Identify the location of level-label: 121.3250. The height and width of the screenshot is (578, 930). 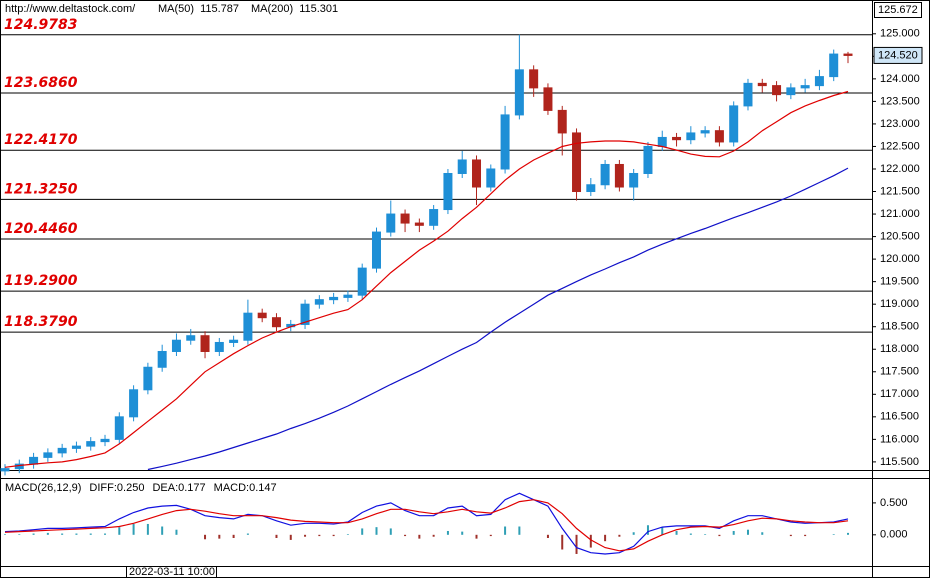
(41, 189).